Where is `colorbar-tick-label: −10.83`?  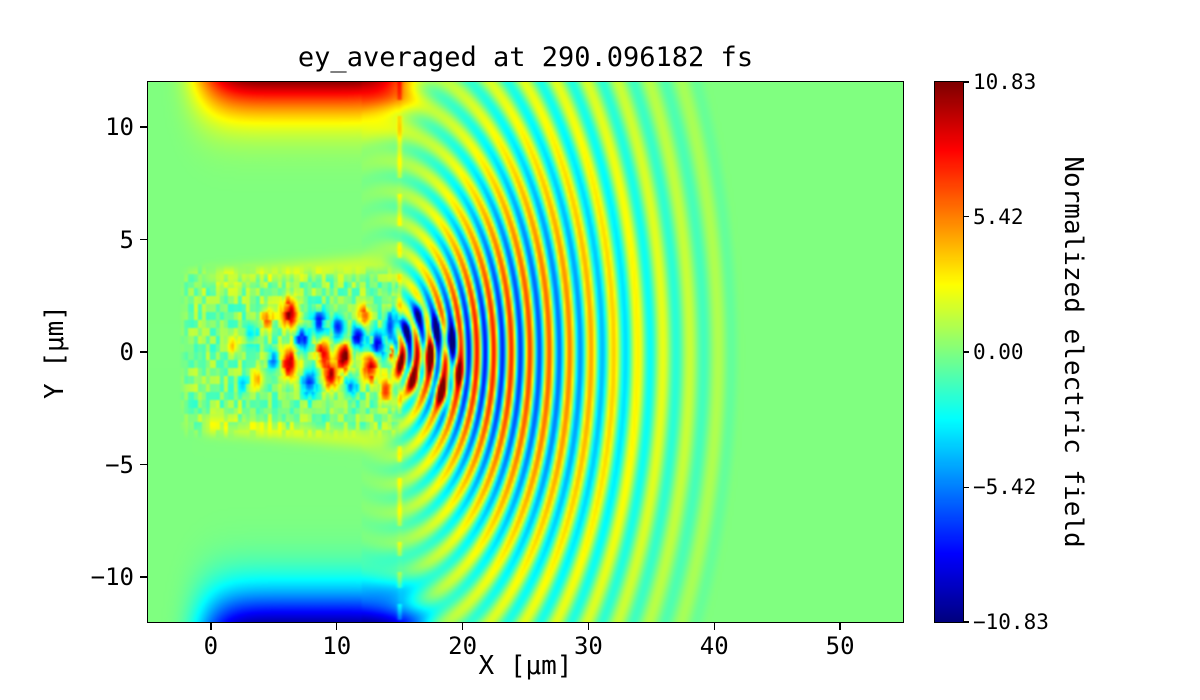
colorbar-tick-label: −10.83 is located at coordinates (1011, 622).